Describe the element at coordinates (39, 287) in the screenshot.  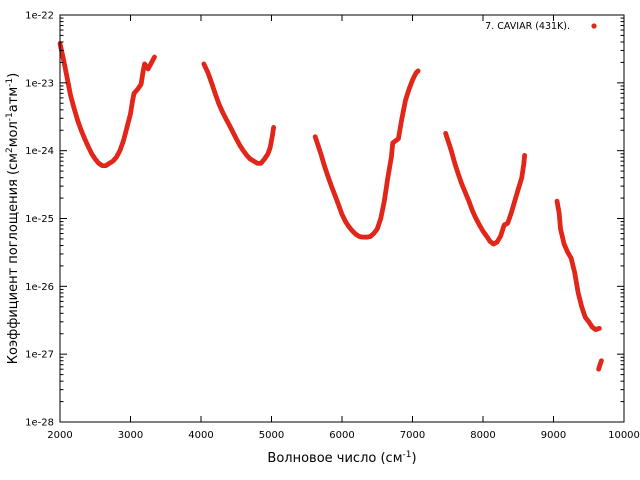
I see `y-tick-label: 1e-26` at that location.